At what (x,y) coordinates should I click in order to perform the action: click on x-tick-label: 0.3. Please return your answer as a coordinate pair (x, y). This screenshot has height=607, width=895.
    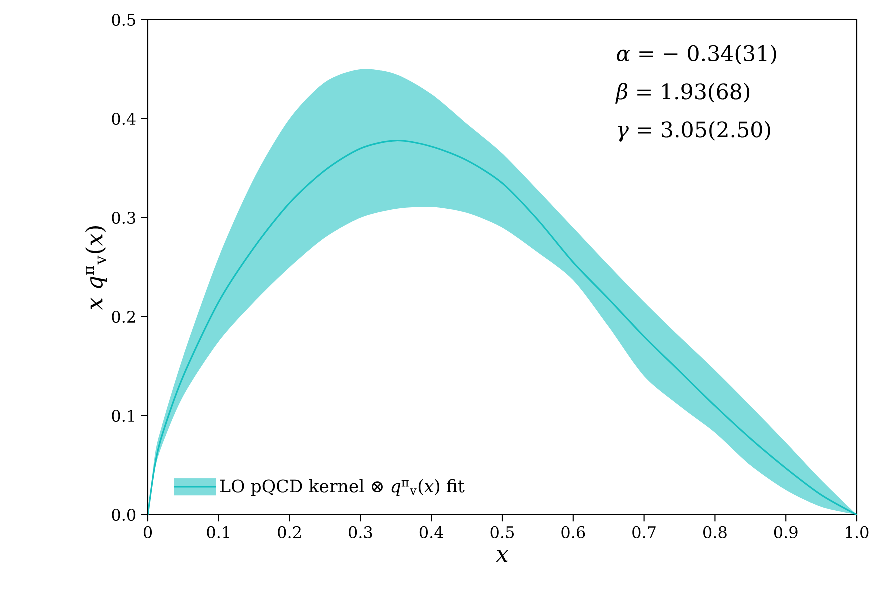
    Looking at the image, I should click on (360, 532).